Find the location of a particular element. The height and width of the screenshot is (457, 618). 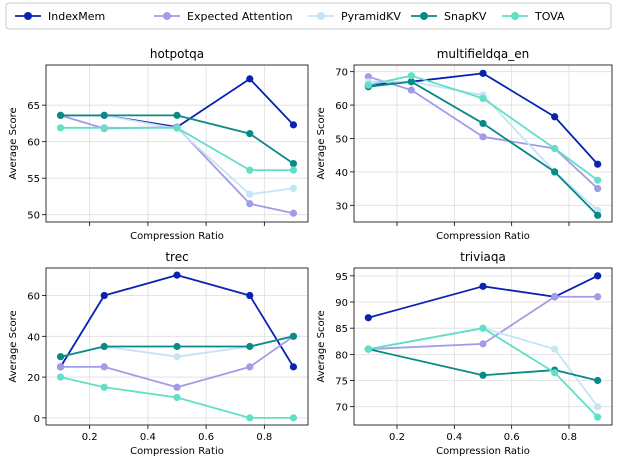

data-point-pyramidkv: PyramidKV: 81 is located at coordinates (555, 349).